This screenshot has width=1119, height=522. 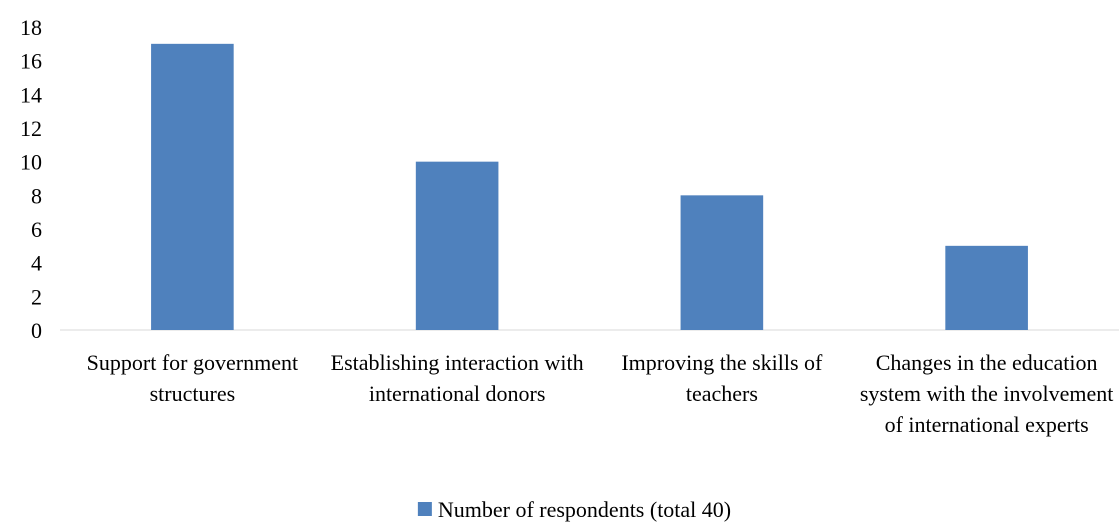 I want to click on y-tick-label: 14, so click(x=31, y=94).